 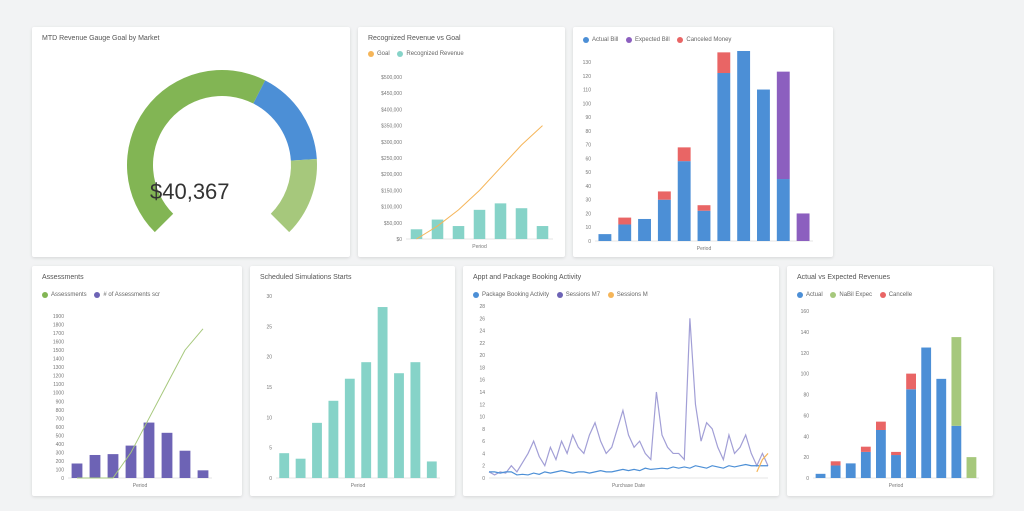 I want to click on y-axis-tick: $250,000, so click(x=391, y=159).